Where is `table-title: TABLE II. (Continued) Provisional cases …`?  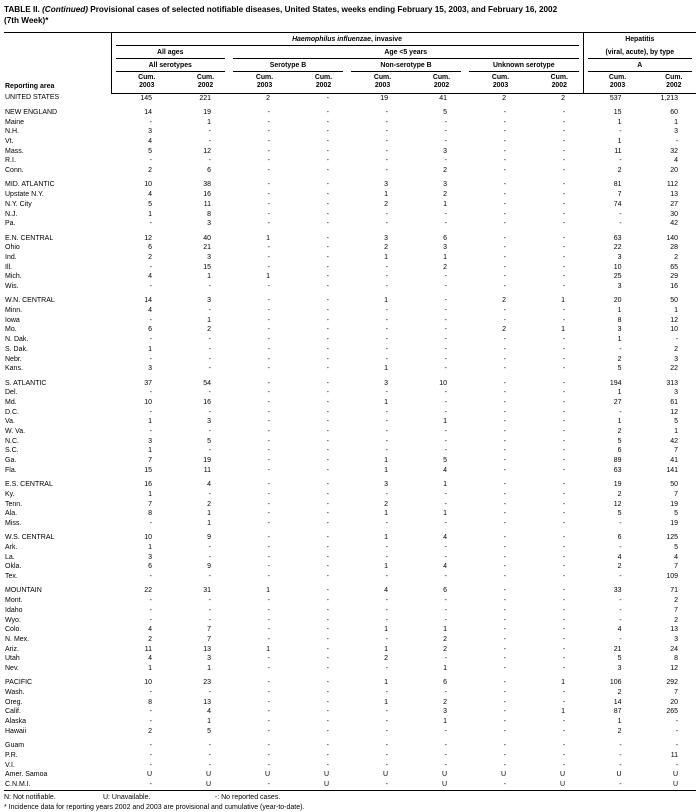
table-title: TABLE II. (Continued) Provisional cases … is located at coordinates (350, 16).